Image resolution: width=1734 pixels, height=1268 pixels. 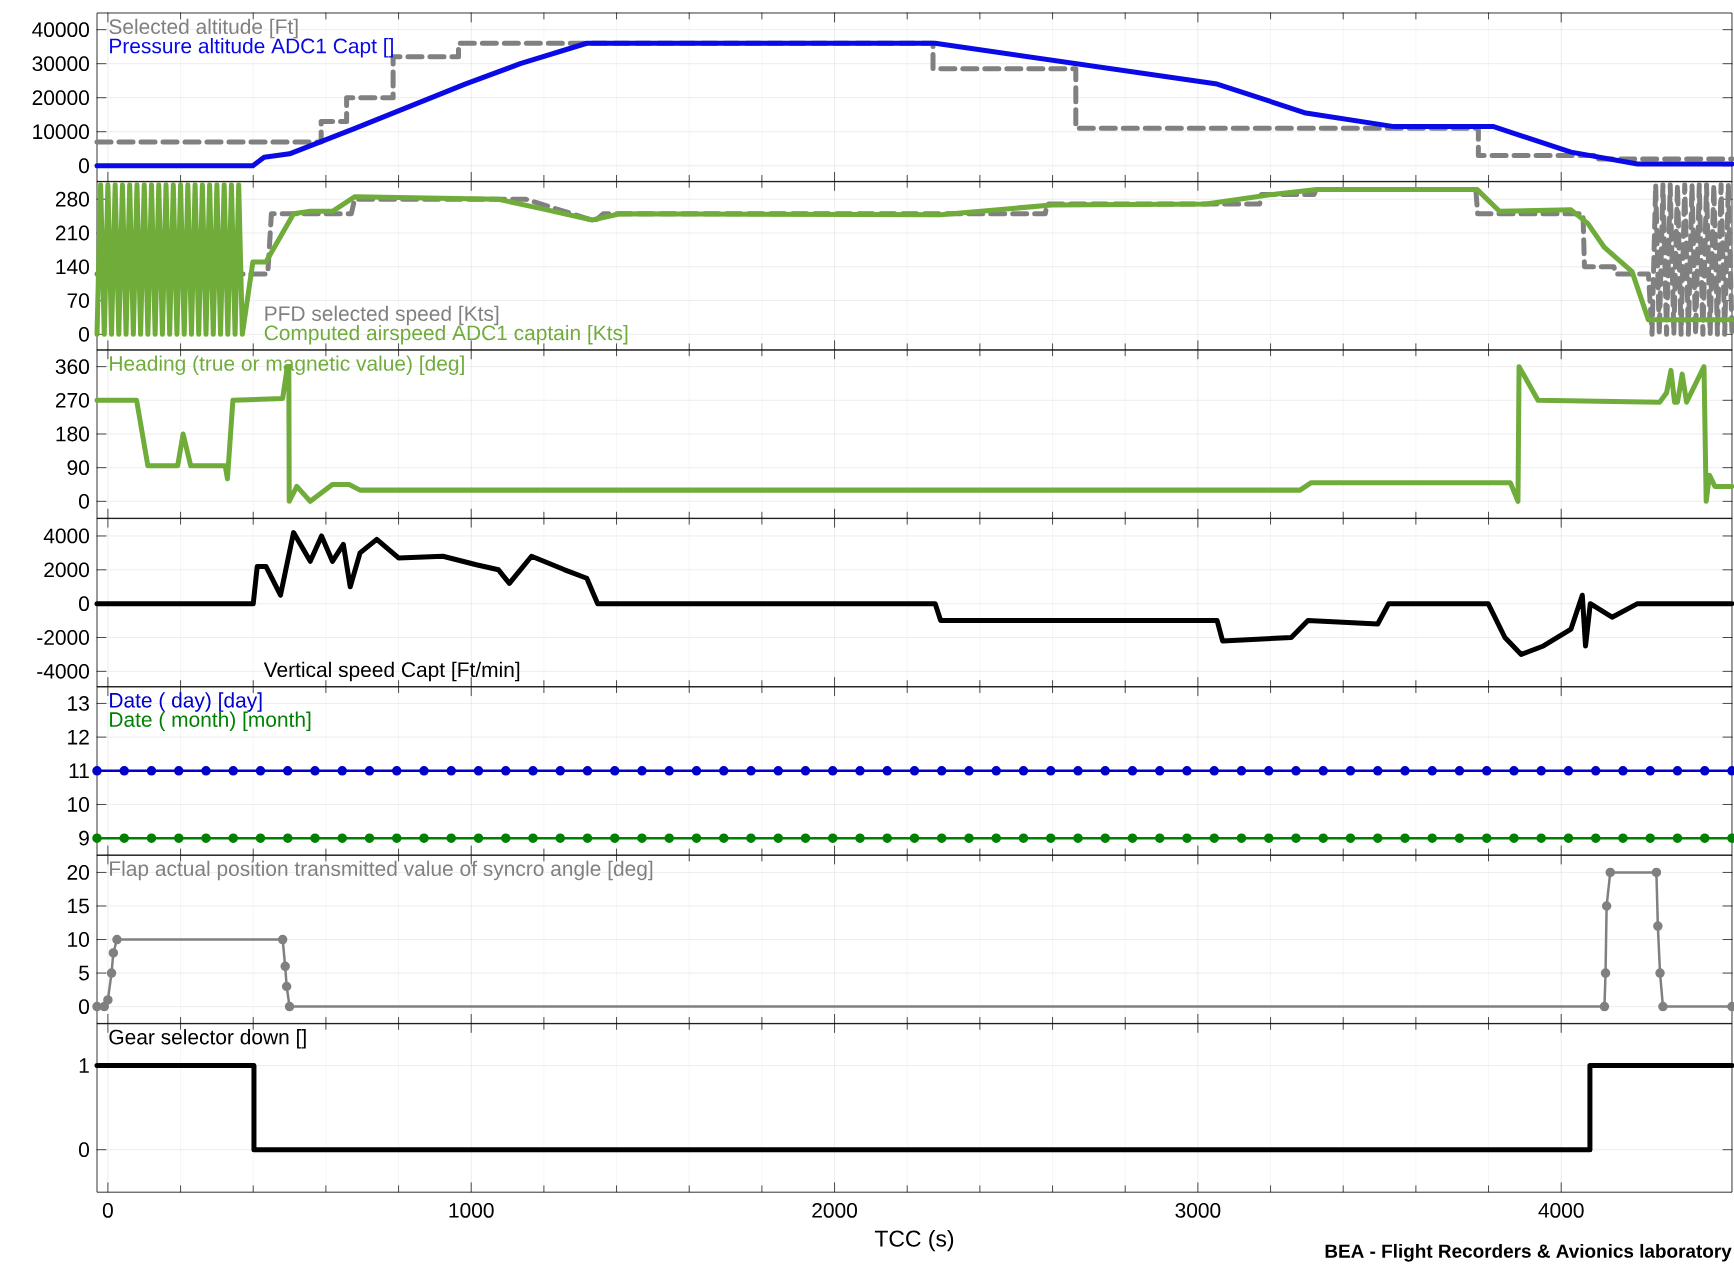 I want to click on y-tick-label: 20000, so click(x=60, y=98).